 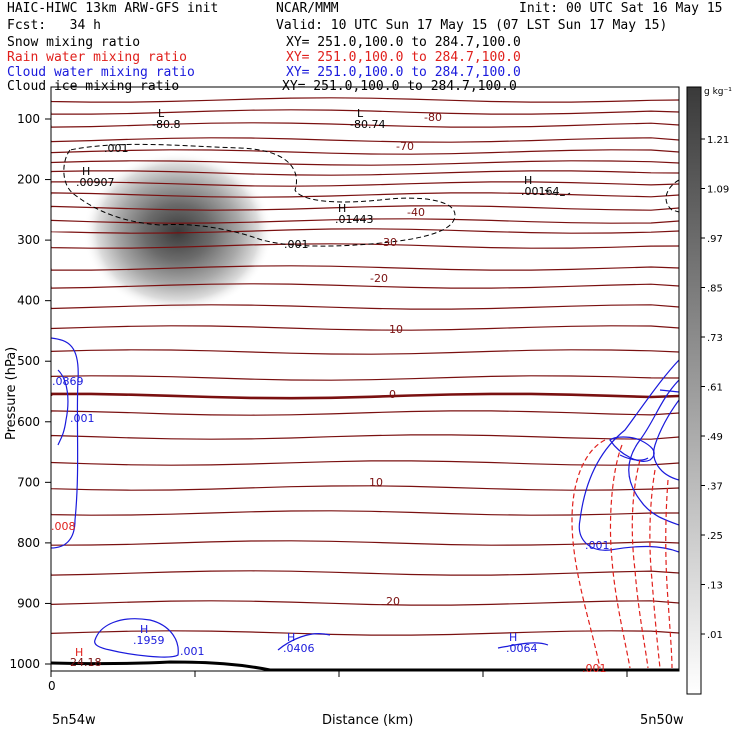 What do you see at coordinates (28, 180) in the screenshot?
I see `y-tick-label-200: 200` at bounding box center [28, 180].